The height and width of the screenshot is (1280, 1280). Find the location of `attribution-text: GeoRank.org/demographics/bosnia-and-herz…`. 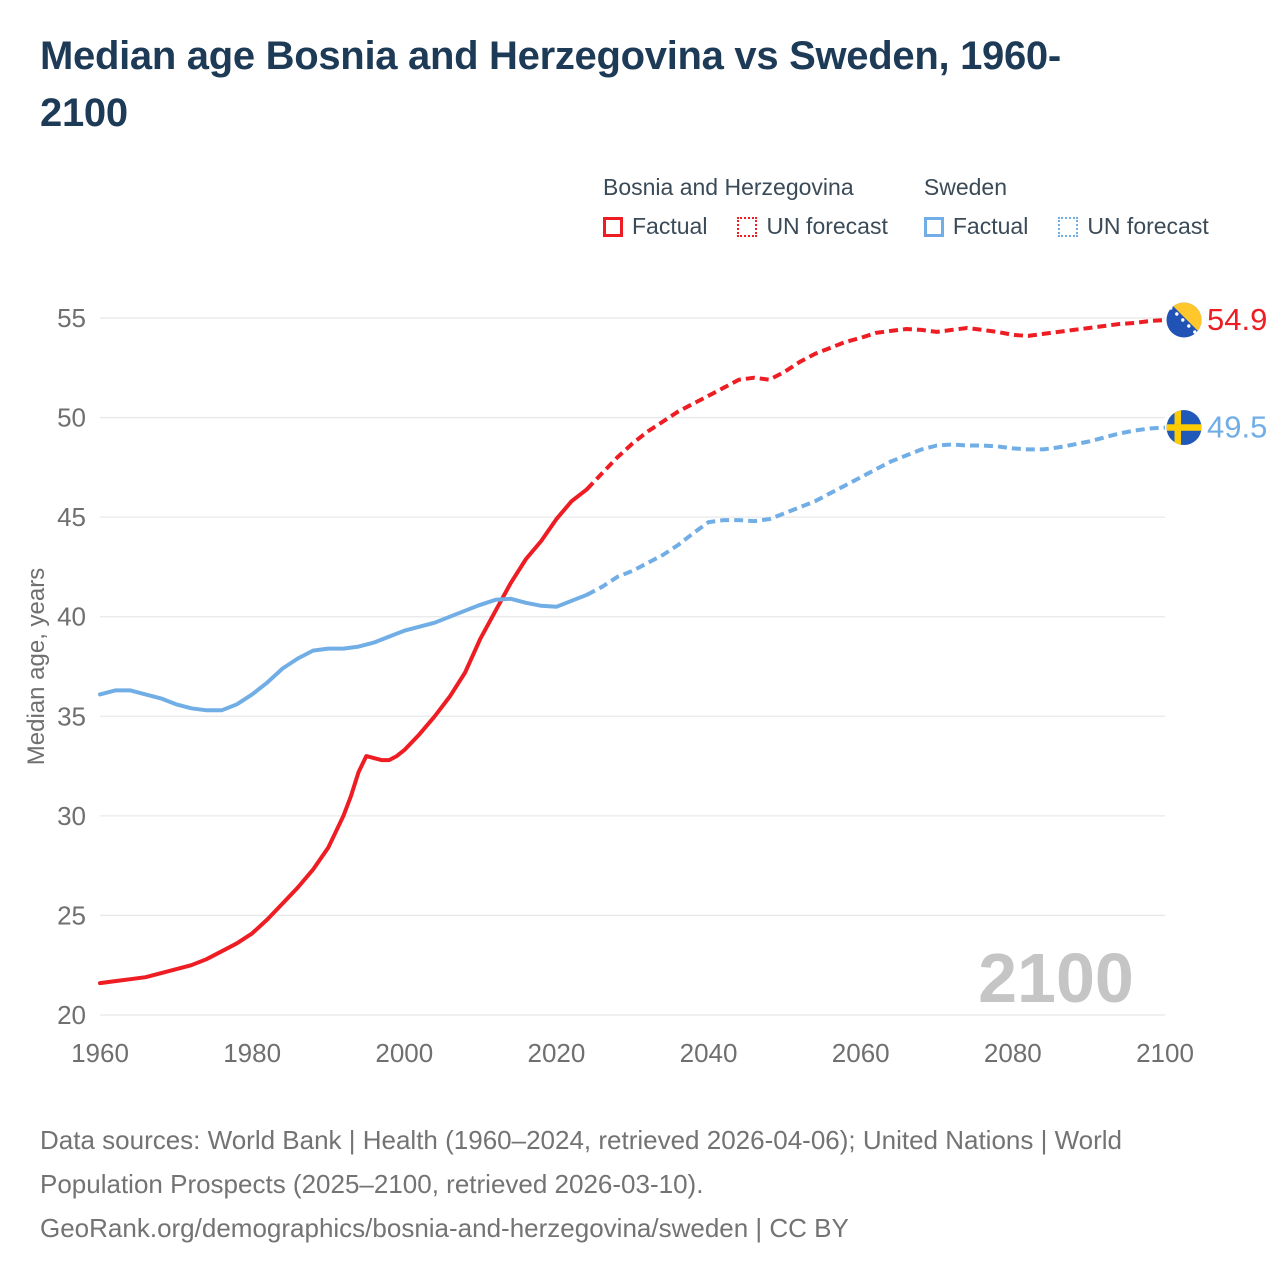

attribution-text: GeoRank.org/demographics/bosnia-and-herz… is located at coordinates (444, 1228).